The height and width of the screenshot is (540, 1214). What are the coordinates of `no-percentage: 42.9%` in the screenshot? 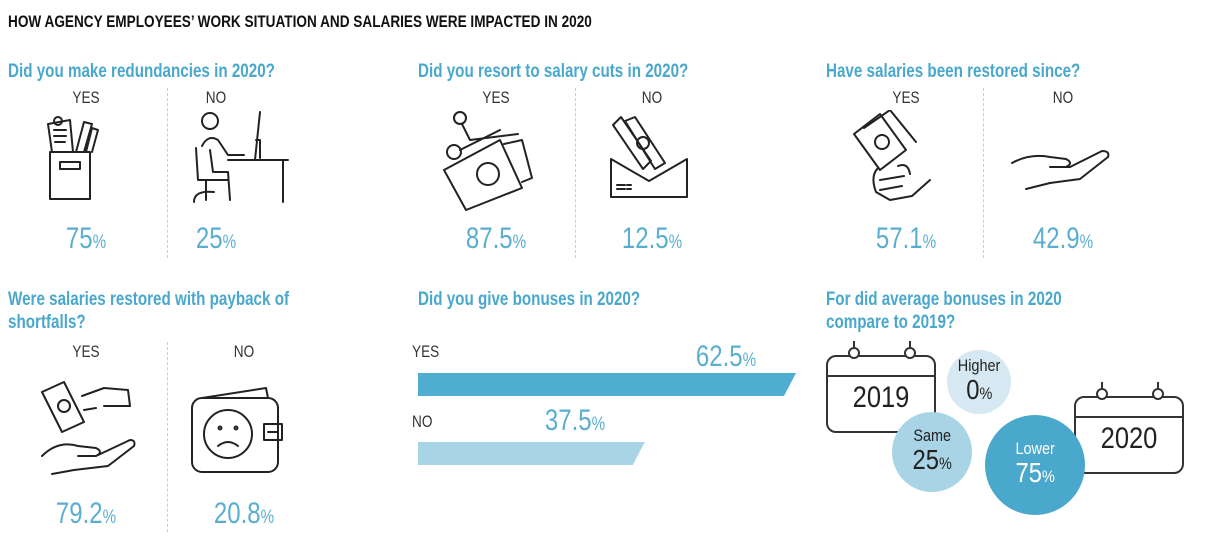 It's located at (1063, 239).